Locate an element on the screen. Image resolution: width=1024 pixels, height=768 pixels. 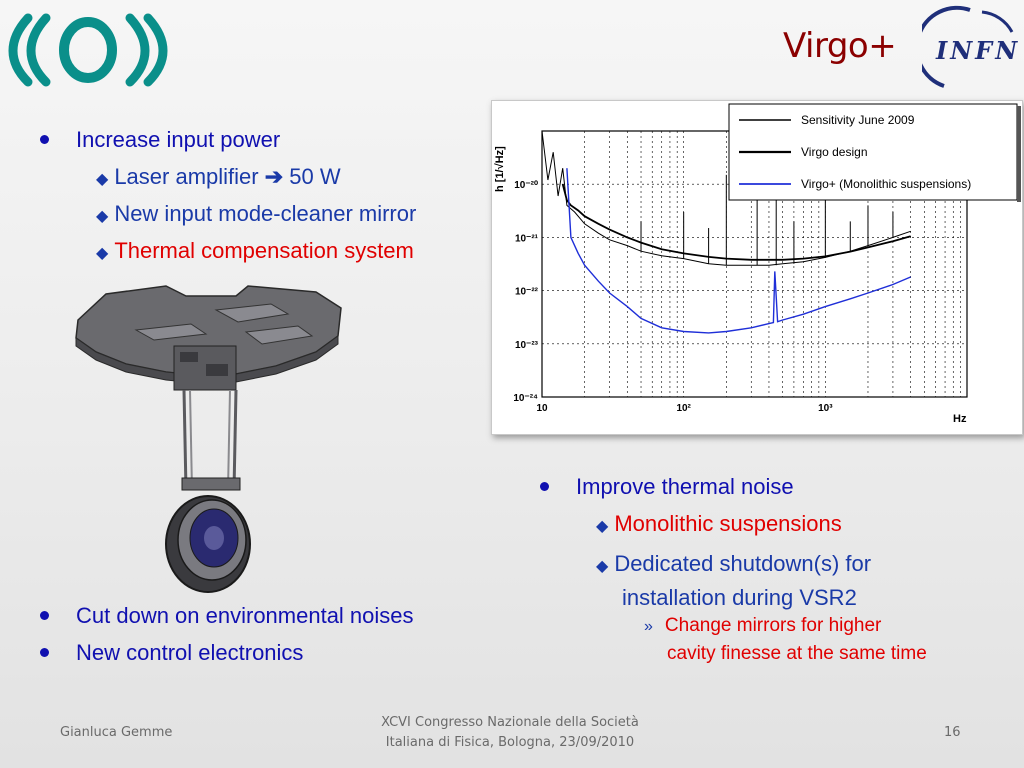
left-item-1: Increase input power is located at coordinates (160, 140).